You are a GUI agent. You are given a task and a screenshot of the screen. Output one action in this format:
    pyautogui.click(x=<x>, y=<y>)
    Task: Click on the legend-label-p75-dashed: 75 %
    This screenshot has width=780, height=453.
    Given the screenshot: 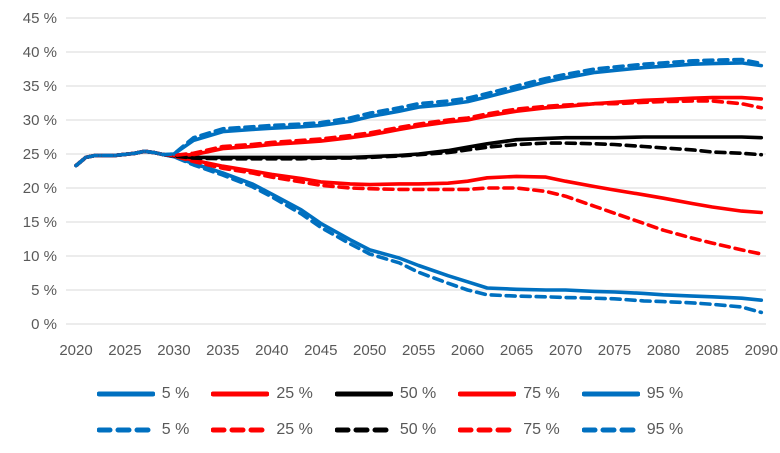 What is the action you would take?
    pyautogui.click(x=541, y=429)
    